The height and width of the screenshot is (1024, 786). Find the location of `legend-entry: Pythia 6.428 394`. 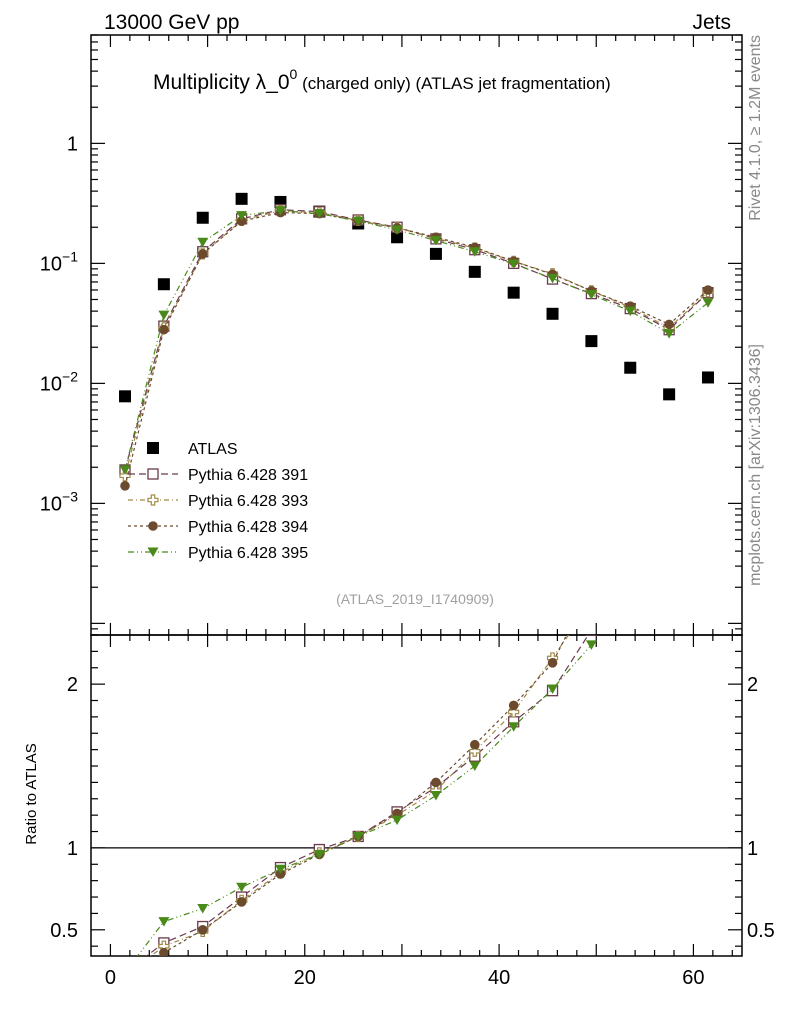

legend-entry: Pythia 6.428 394 is located at coordinates (218, 527).